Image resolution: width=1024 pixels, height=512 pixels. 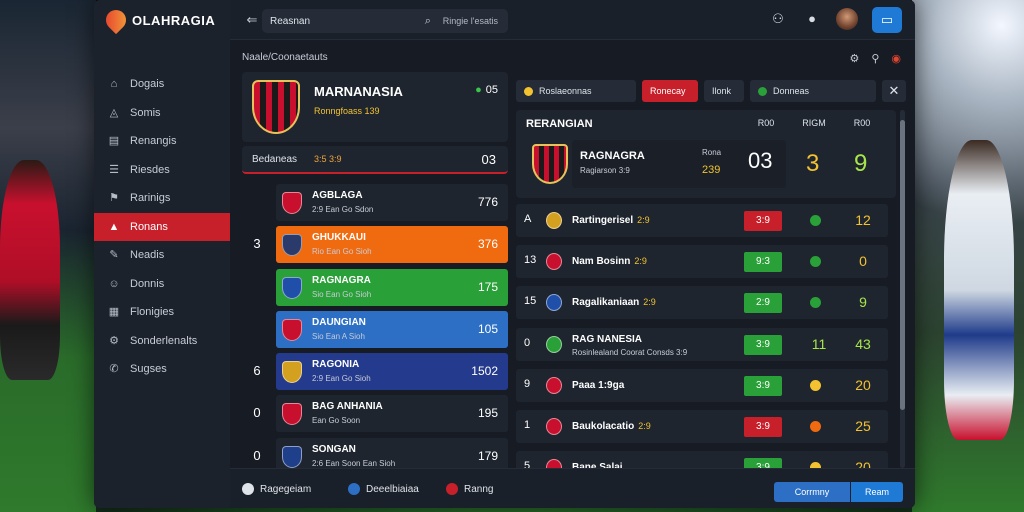 I want to click on team-name: RAGONIA, so click(x=336, y=365).